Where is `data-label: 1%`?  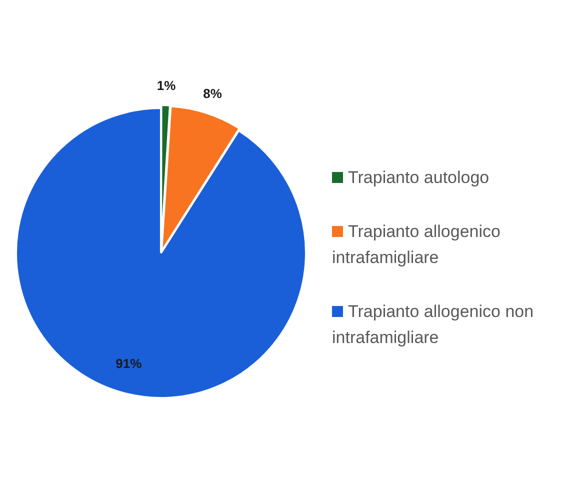
data-label: 1% is located at coordinates (166, 85).